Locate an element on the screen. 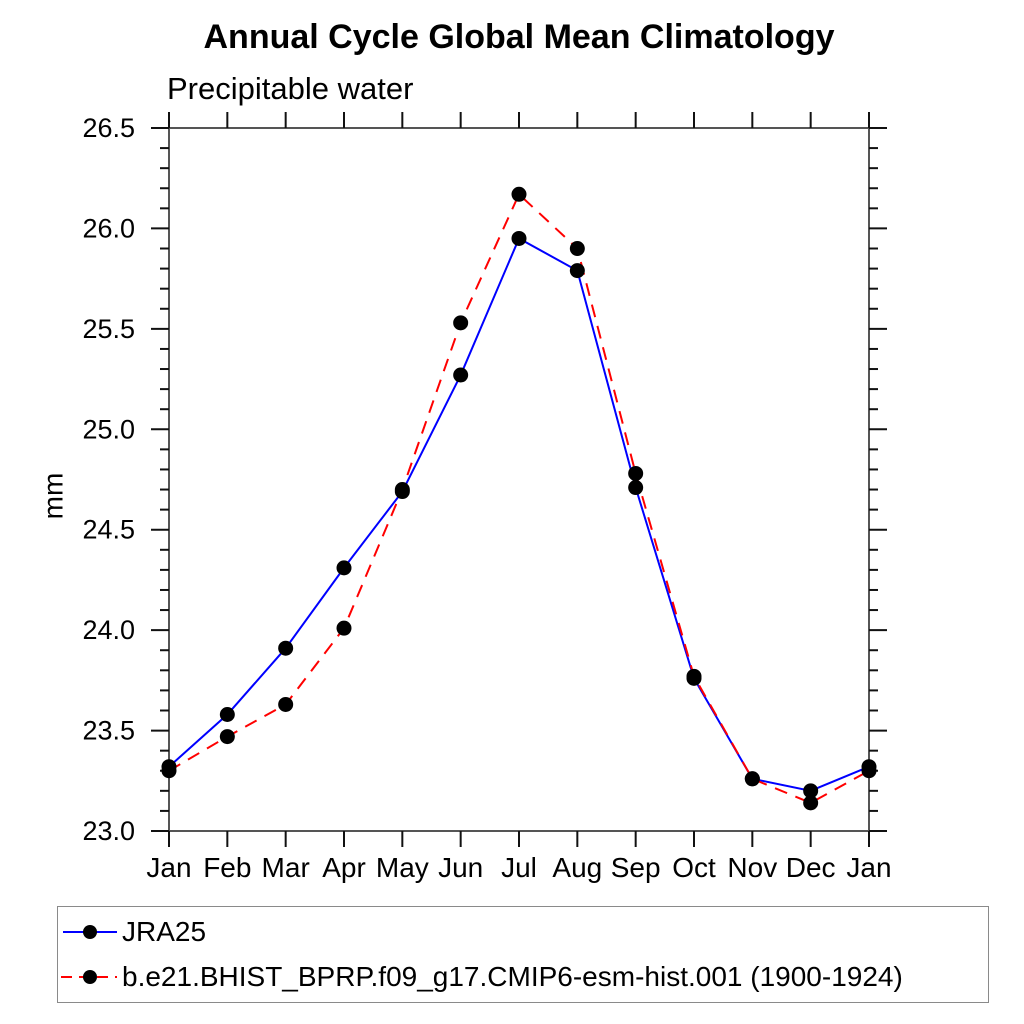 This screenshot has height=1024, width=1024. legend-line-sample-solid is located at coordinates (90, 932).